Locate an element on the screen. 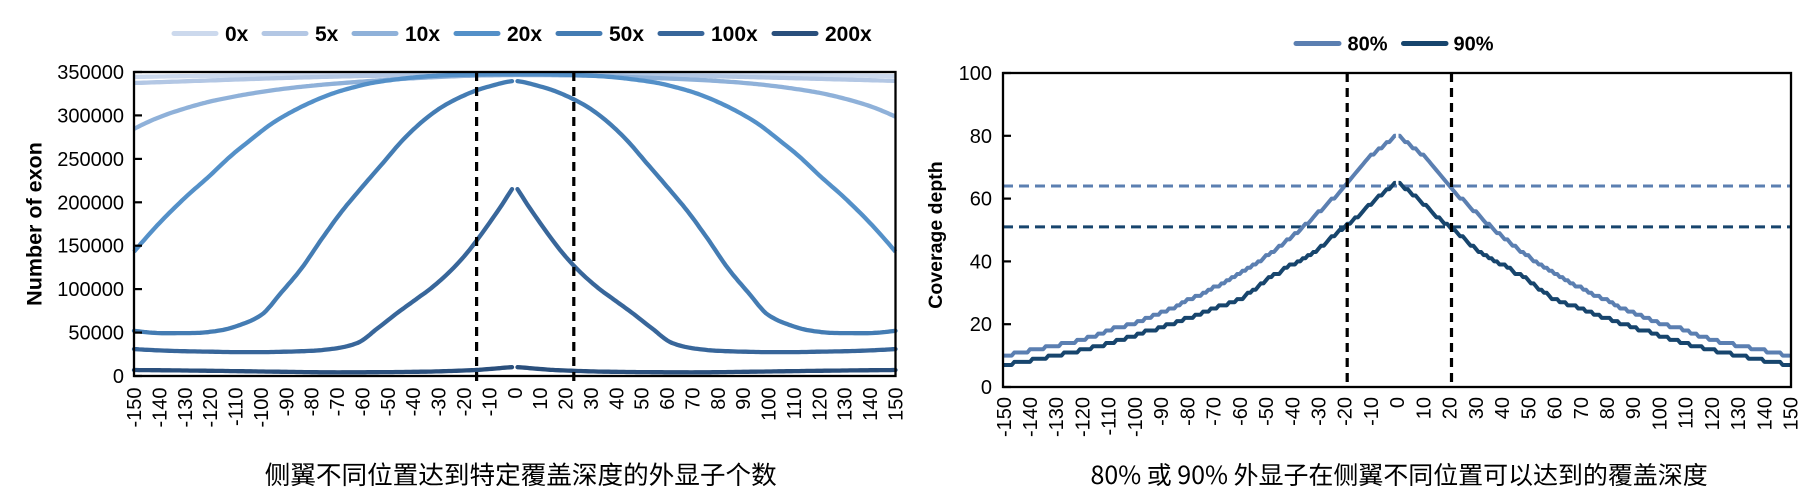 This screenshot has width=1815, height=504. svg-text: 10x is located at coordinates (422, 34).